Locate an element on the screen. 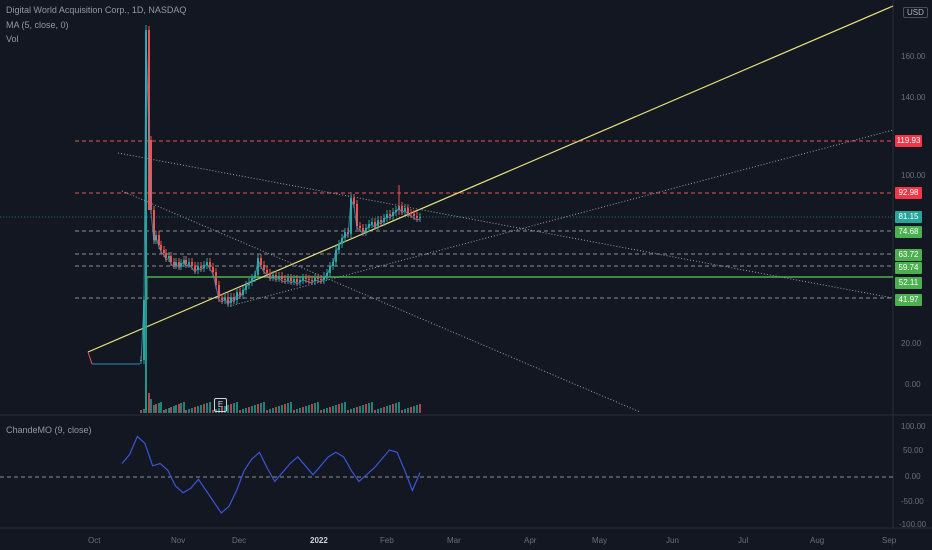 Image resolution: width=932 pixels, height=550 pixels. volume-indicator-label: Vol is located at coordinates (12, 39).